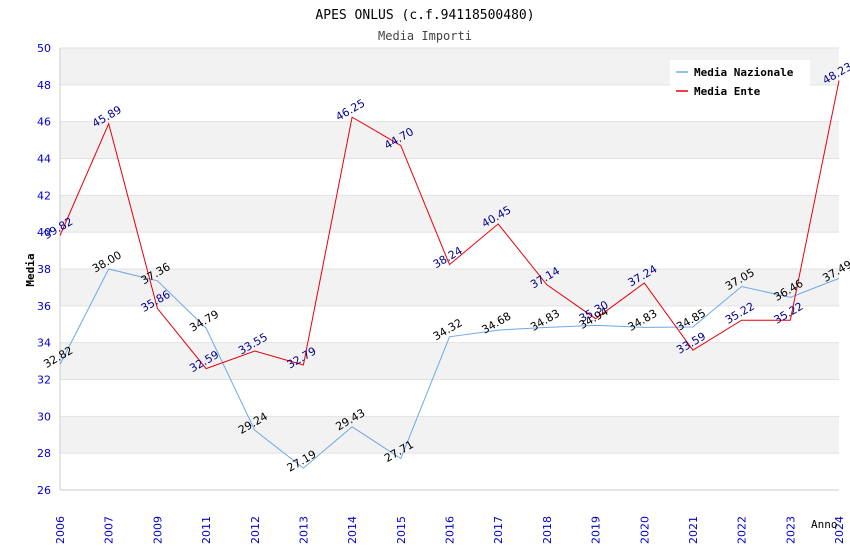 Image resolution: width=850 pixels, height=550 pixels. I want to click on legend: Media Nazionale Media Ente, so click(740, 81).